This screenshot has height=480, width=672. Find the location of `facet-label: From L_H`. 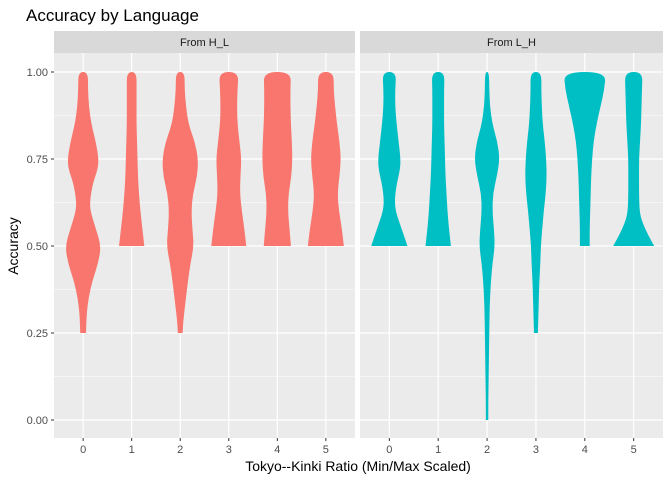

facet-label: From L_H is located at coordinates (511, 43).